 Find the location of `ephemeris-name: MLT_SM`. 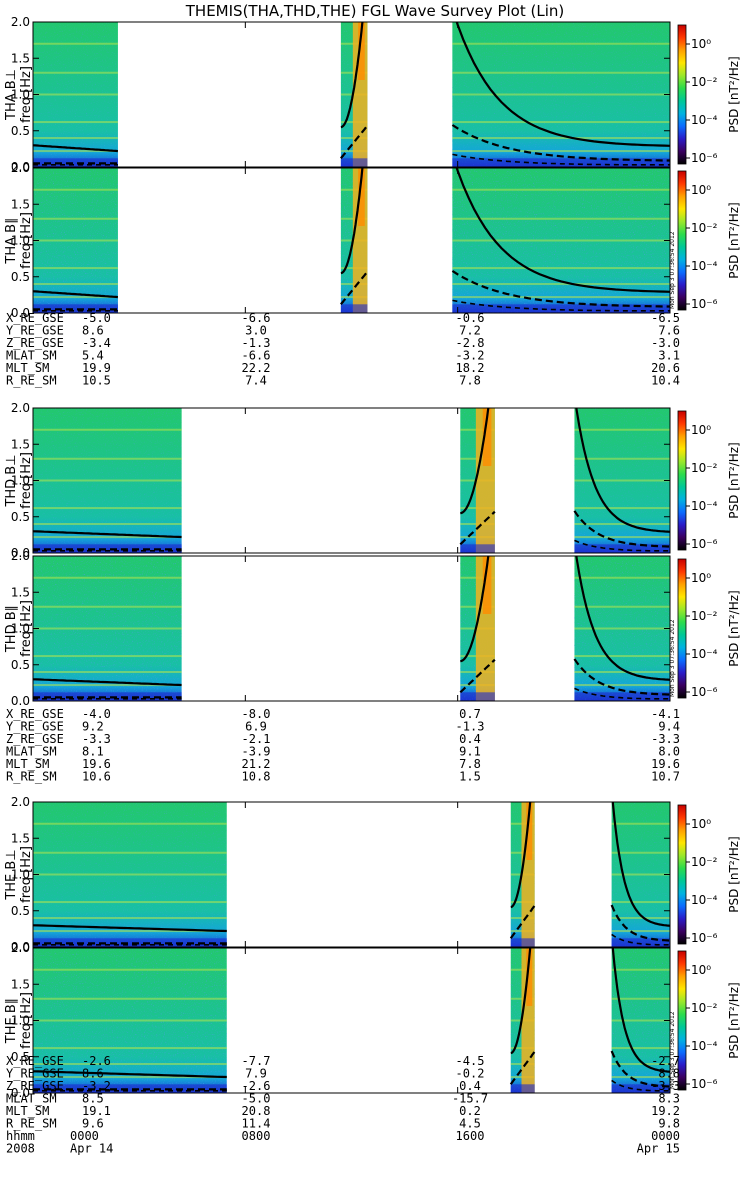

ephemeris-name: MLT_SM is located at coordinates (27, 1111).